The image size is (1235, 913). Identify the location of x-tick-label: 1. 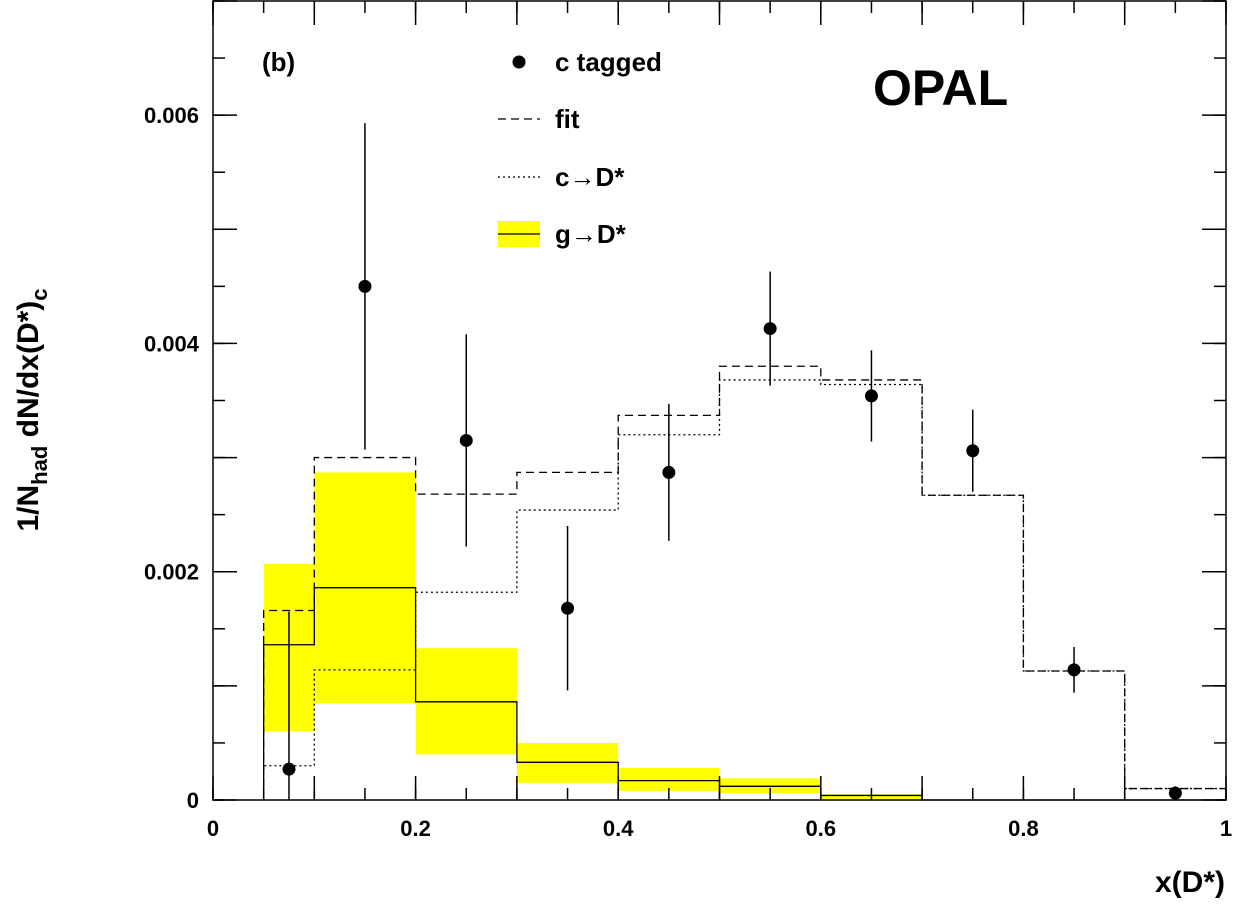
(1226, 828).